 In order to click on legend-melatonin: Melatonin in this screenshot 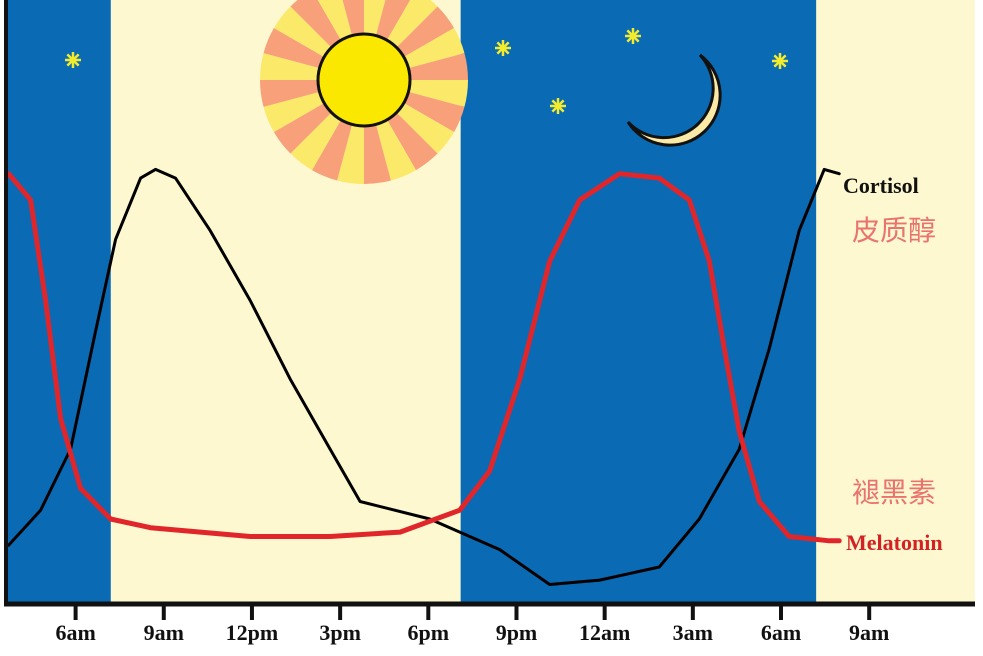, I will do `click(894, 542)`.